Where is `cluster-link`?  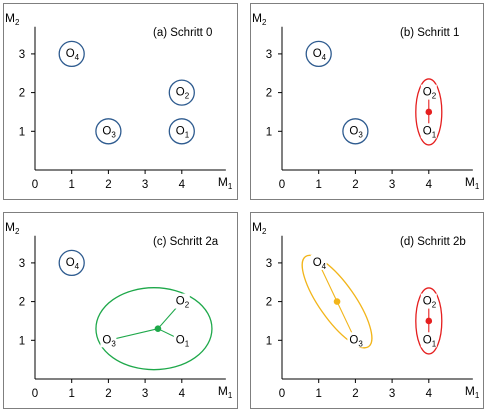
cluster-link is located at coordinates (133, 334).